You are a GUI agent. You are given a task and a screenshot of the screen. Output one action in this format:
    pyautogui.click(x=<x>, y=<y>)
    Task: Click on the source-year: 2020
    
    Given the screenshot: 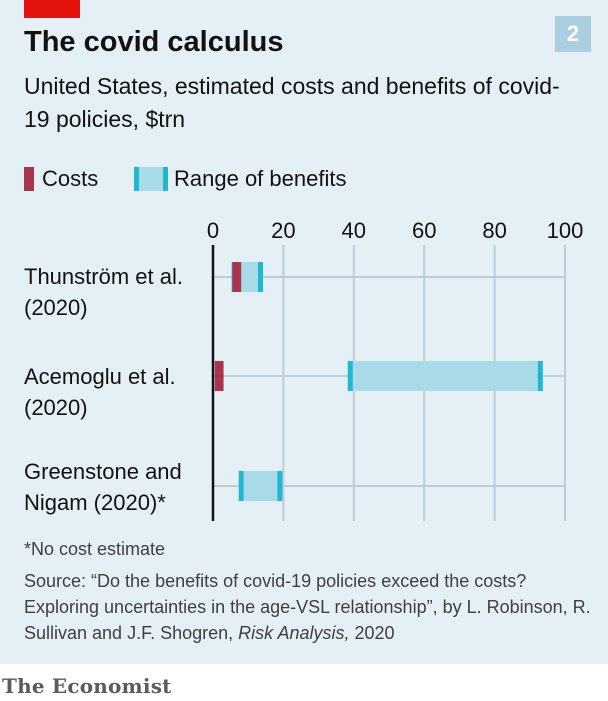 What is the action you would take?
    pyautogui.click(x=372, y=633)
    